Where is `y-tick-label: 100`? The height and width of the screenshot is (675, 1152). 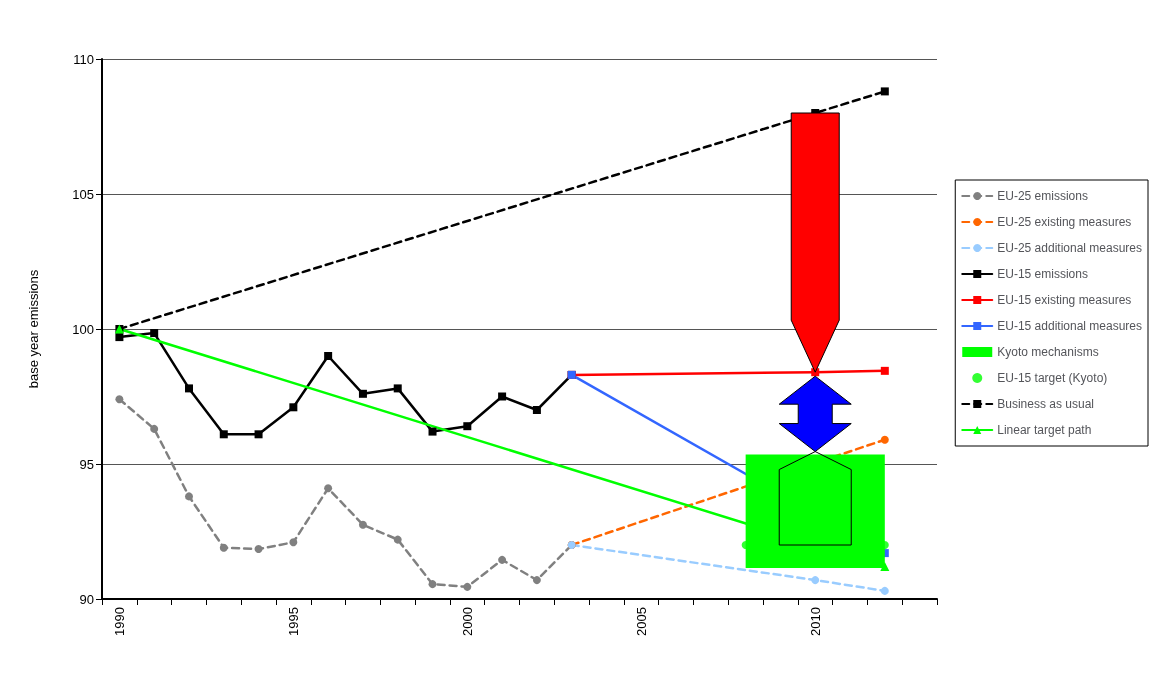 y-tick-label: 100 is located at coordinates (83, 329).